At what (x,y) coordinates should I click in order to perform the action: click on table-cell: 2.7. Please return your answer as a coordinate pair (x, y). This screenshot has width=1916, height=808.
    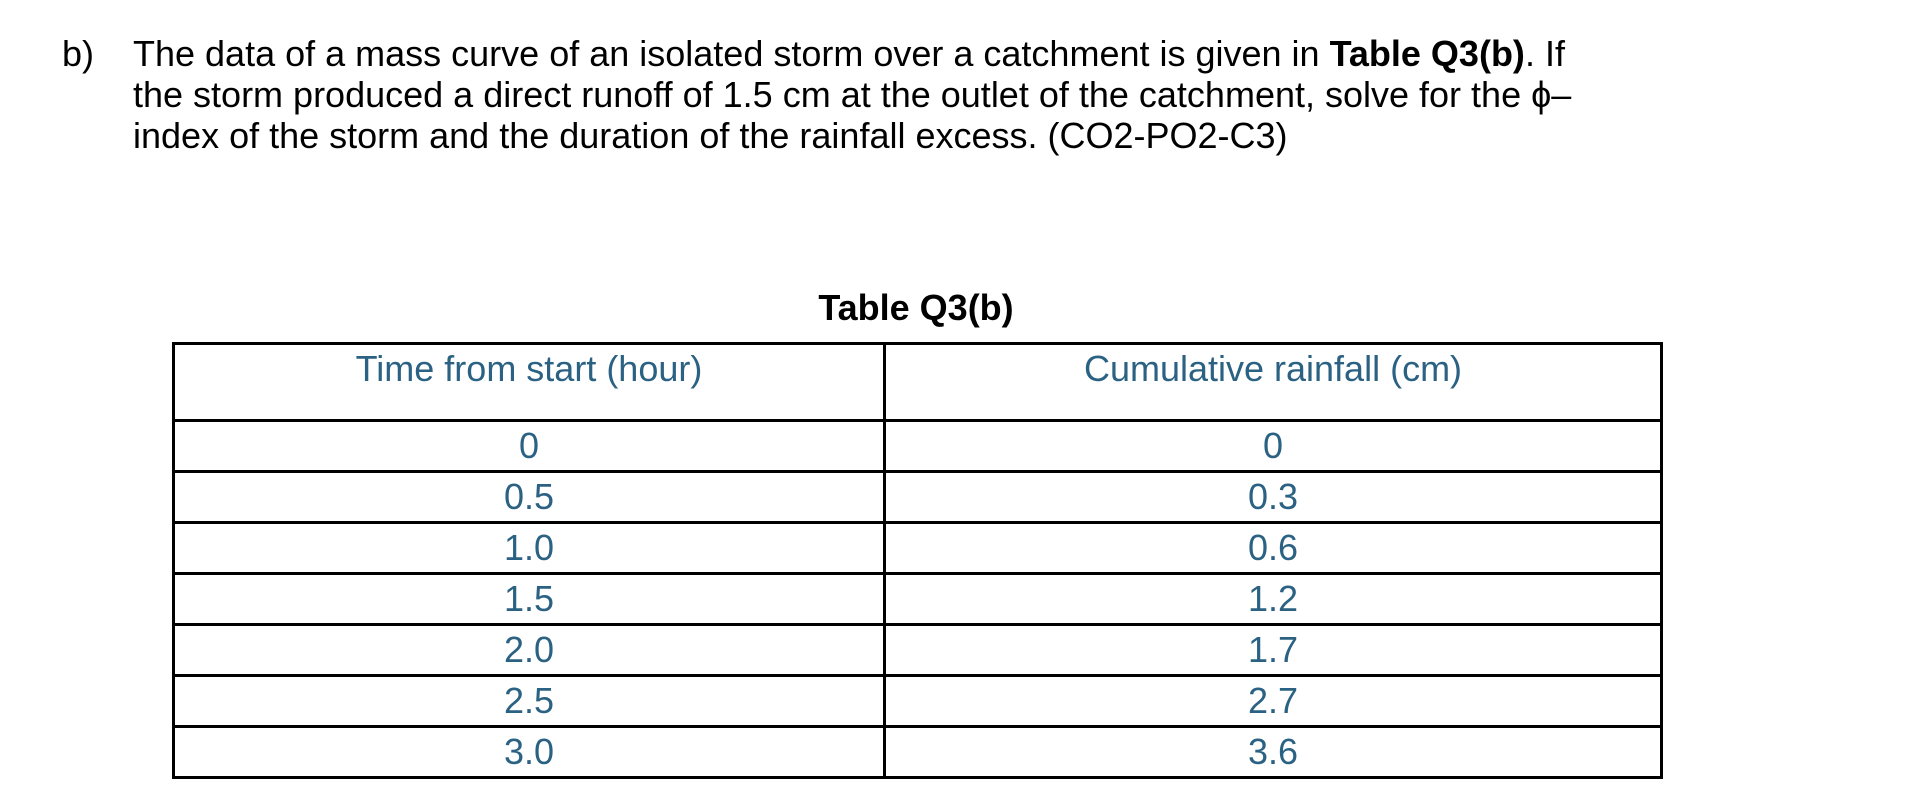
    Looking at the image, I should click on (1273, 701).